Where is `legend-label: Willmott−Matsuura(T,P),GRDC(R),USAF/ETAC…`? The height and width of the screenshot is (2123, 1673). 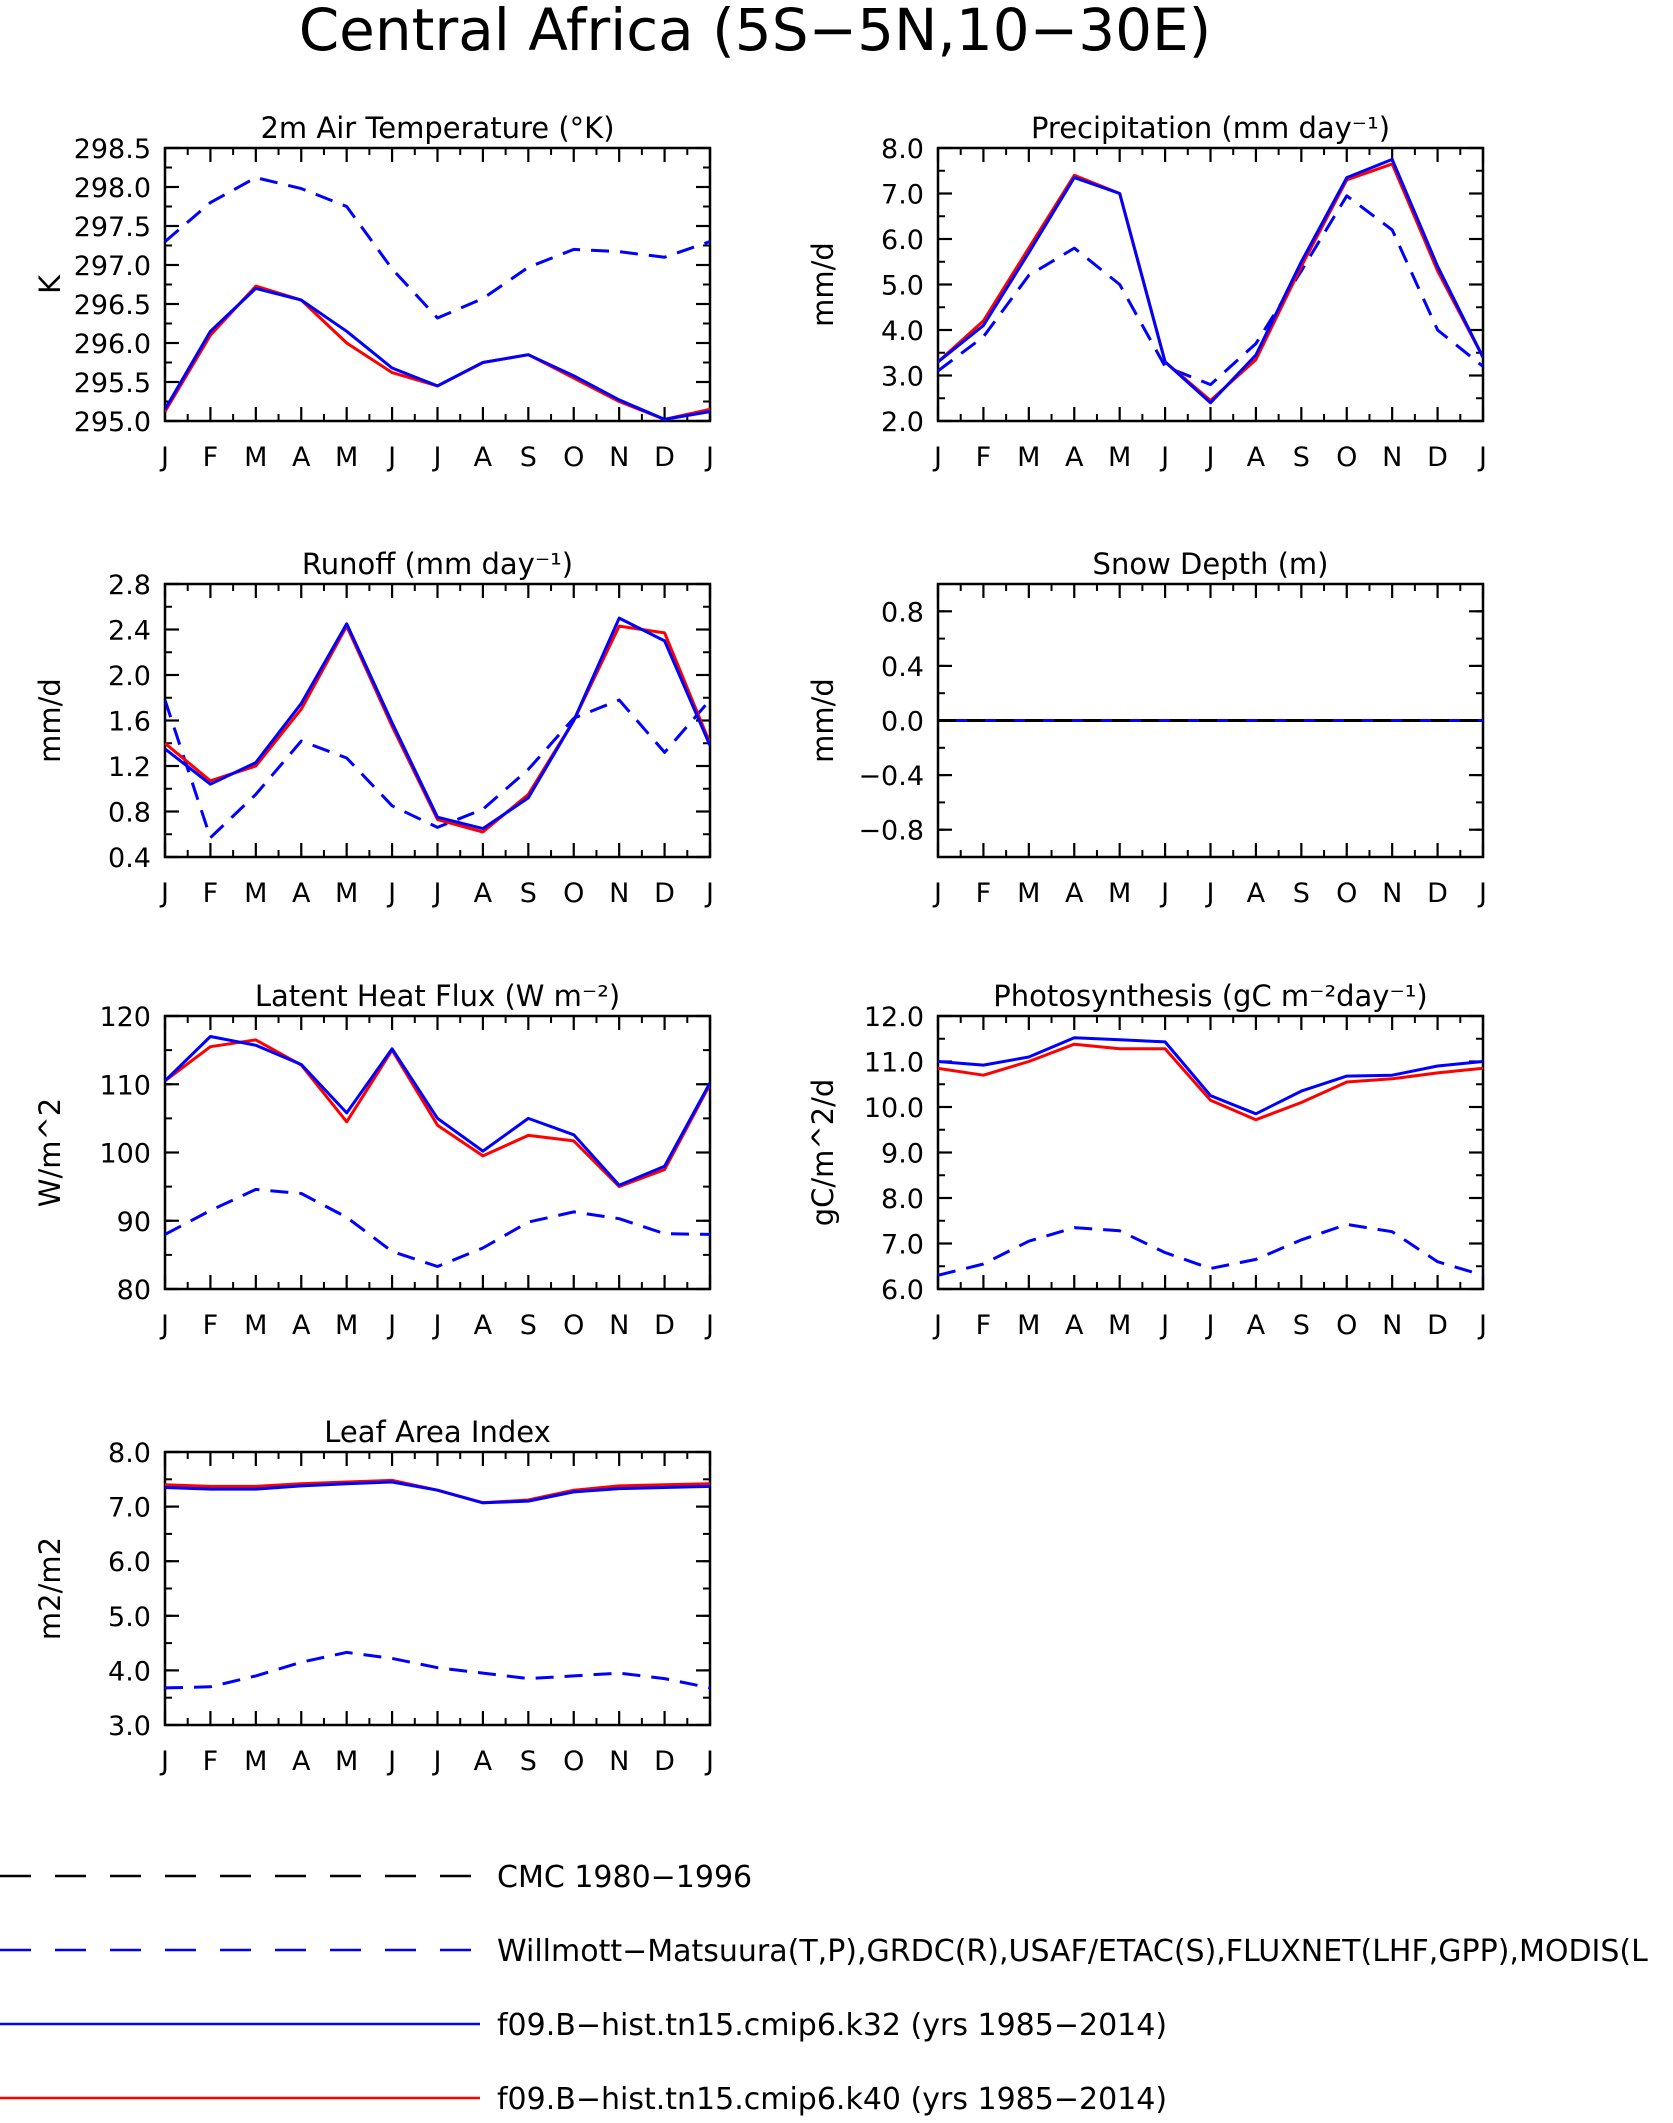 legend-label: Willmott−Matsuura(T,P),GRDC(R),USAF/ETAC… is located at coordinates (1072, 1951).